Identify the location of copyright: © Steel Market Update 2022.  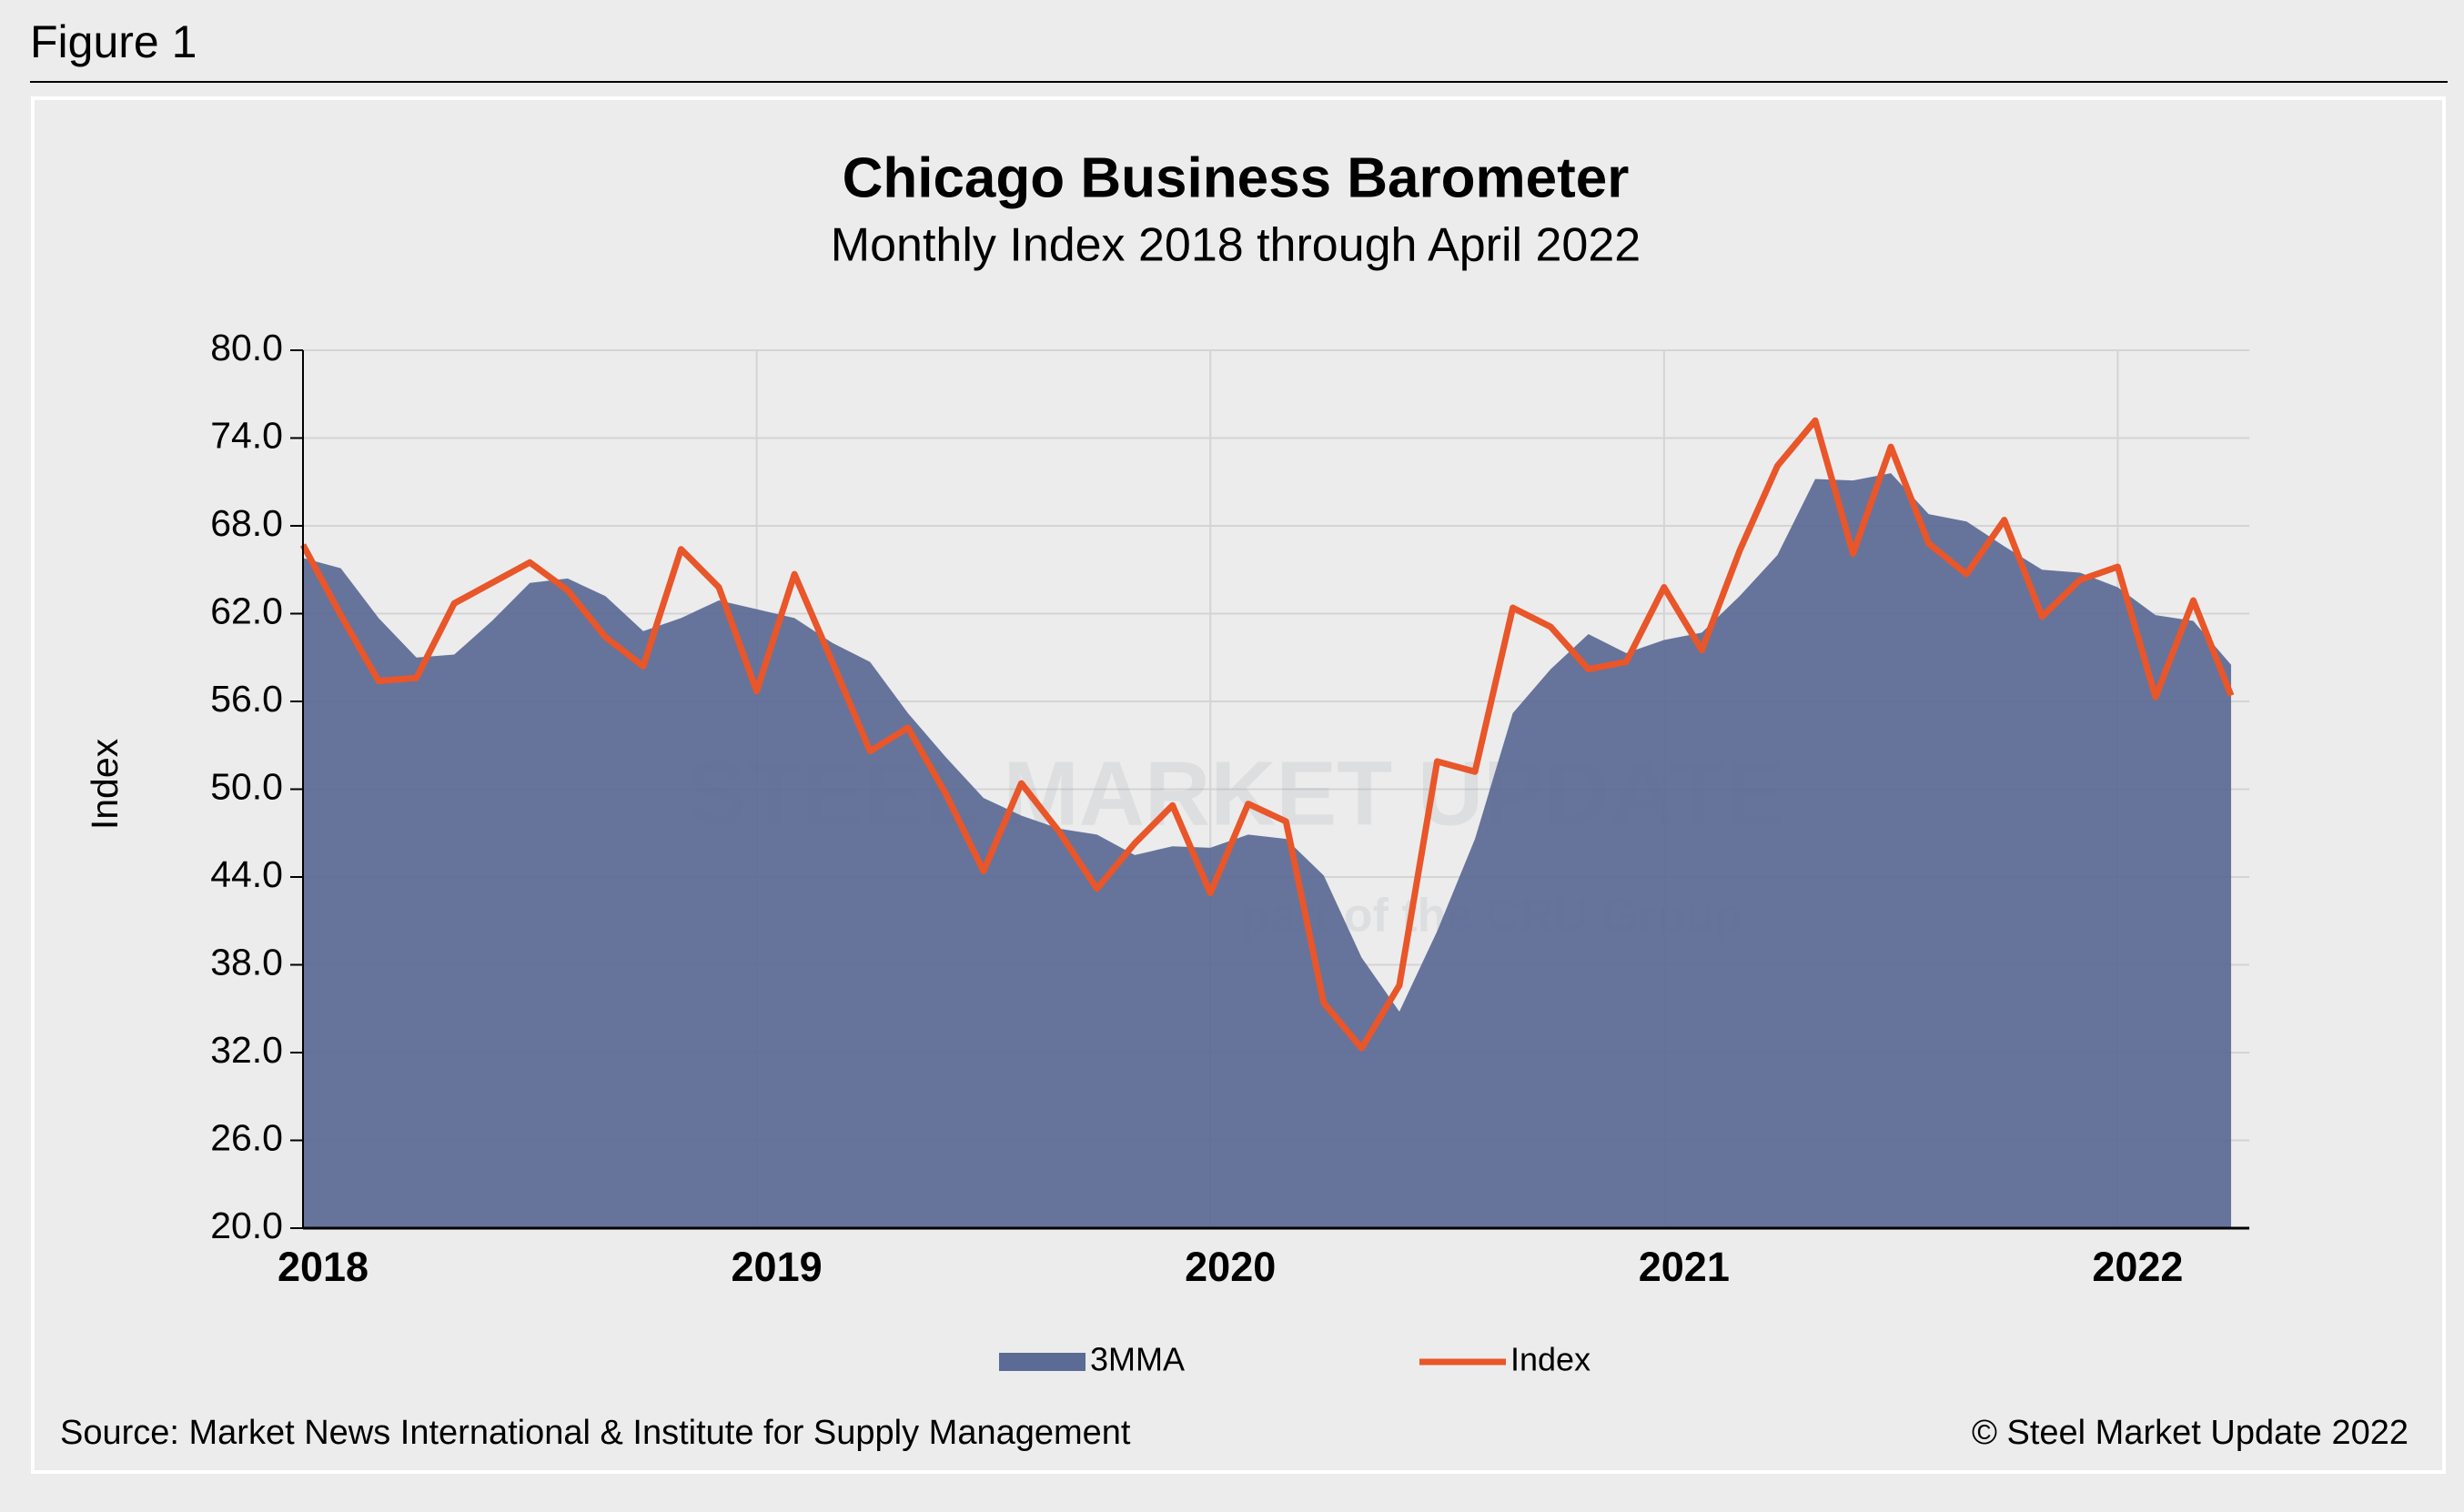
(2190, 1433).